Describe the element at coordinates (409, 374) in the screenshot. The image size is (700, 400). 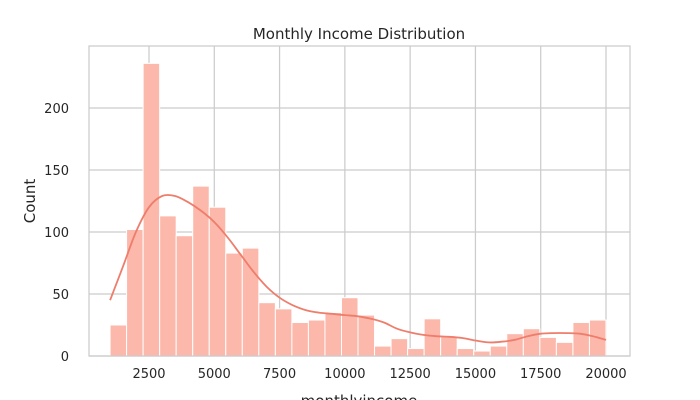
I see `x-tick-label: 12500` at that location.